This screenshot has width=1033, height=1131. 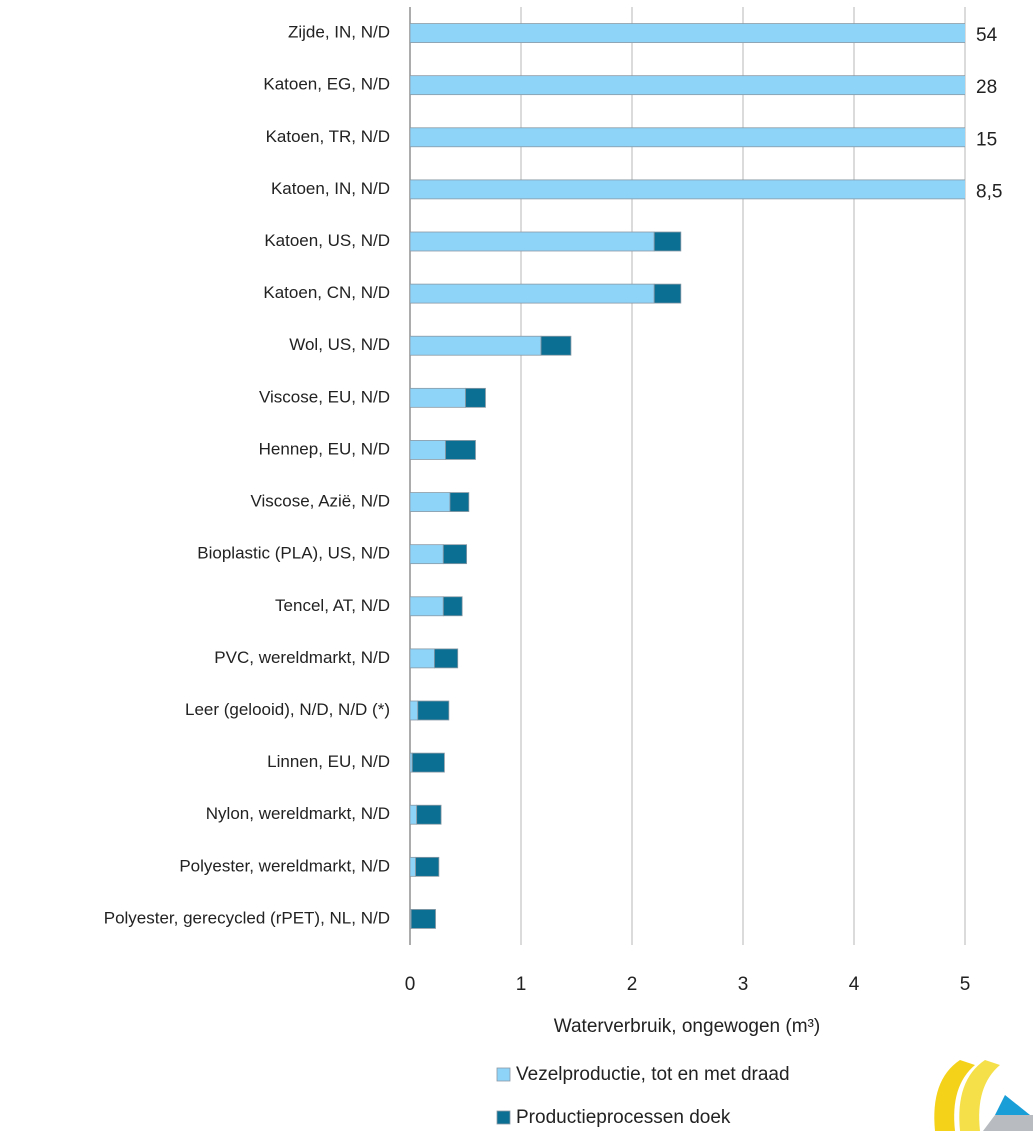 I want to click on y-tick-label: Viscose, EU, N/D, so click(x=324, y=396).